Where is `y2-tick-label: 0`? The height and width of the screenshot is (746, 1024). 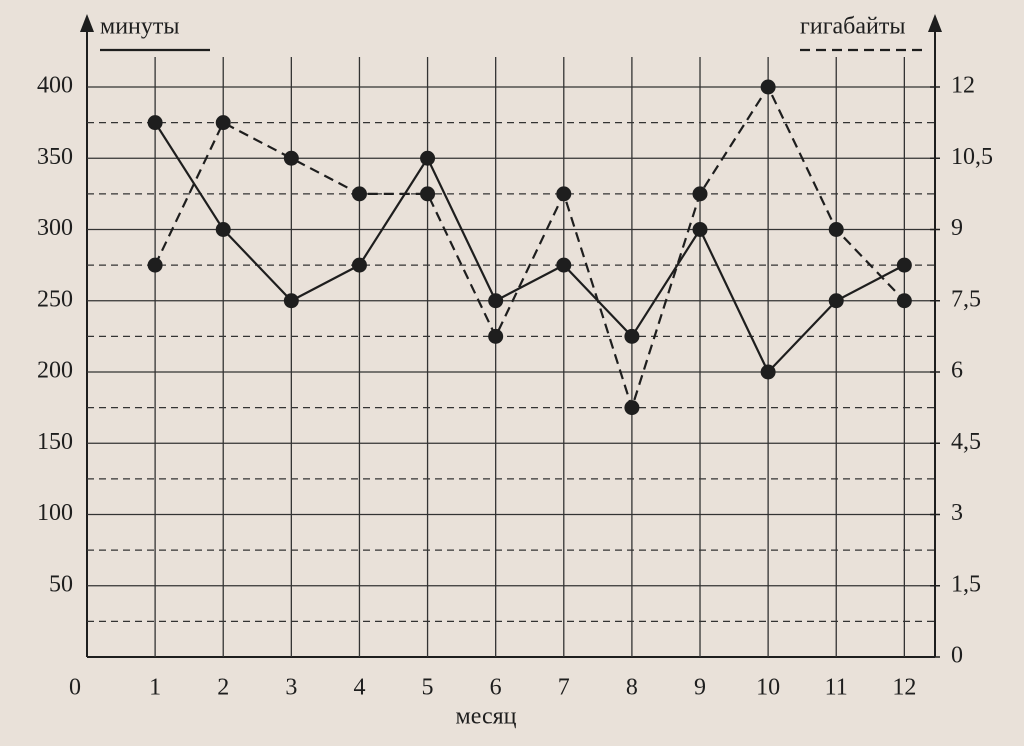
y2-tick-label: 0 is located at coordinates (957, 656).